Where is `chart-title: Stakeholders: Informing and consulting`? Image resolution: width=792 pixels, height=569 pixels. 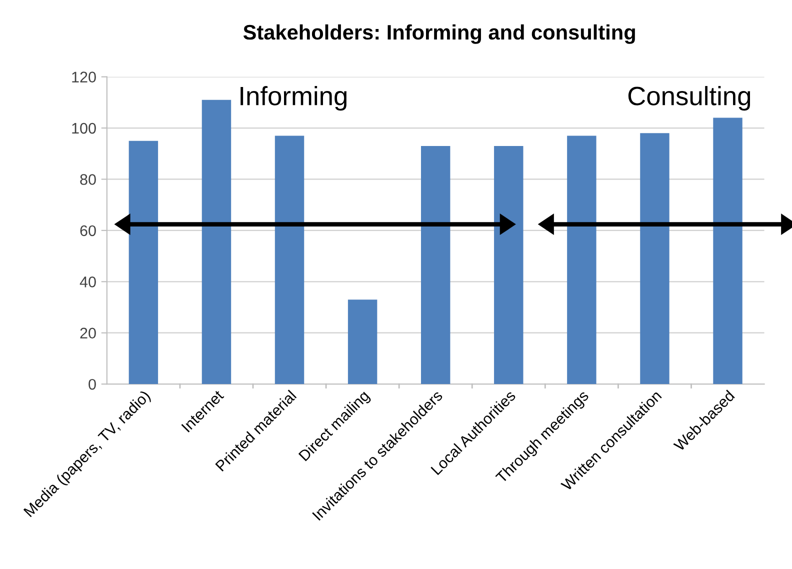 chart-title: Stakeholders: Informing and consulting is located at coordinates (439, 34).